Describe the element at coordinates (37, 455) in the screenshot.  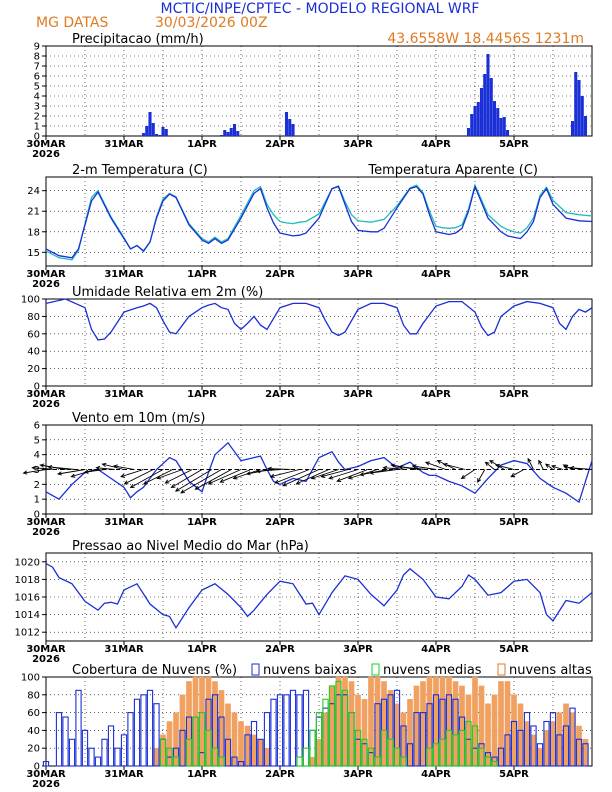
I see `y-tick-label: 4` at that location.